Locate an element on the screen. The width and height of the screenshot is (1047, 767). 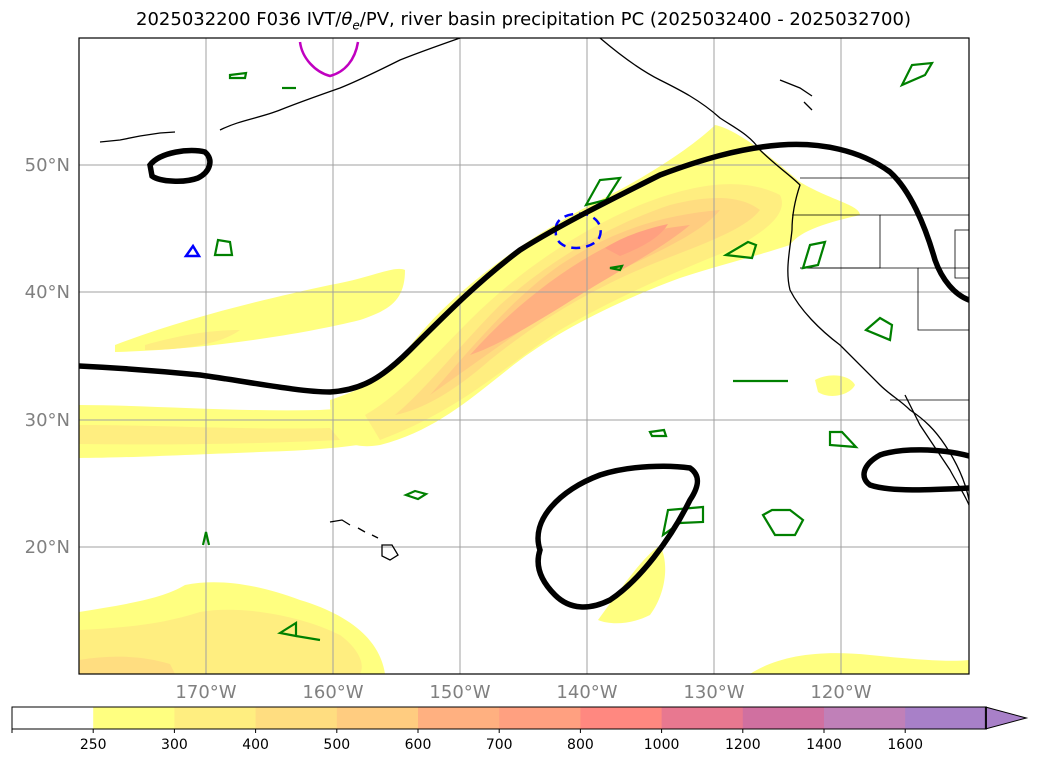
colorbar-tick-label: 250 is located at coordinates (93, 745).